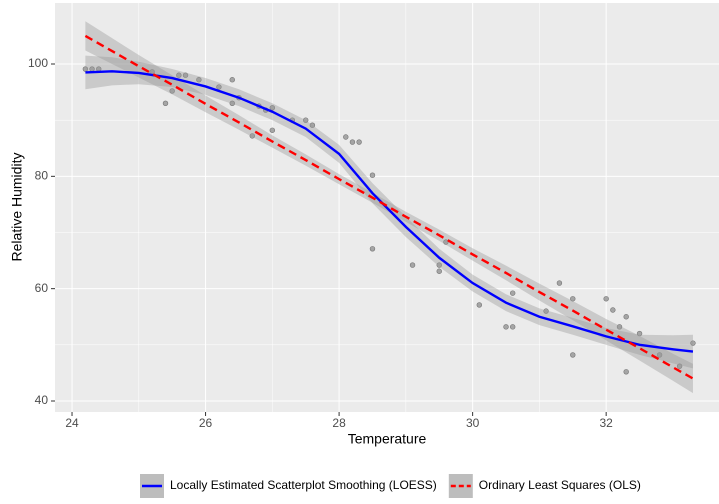 The image size is (719, 504). I want to click on x-tick-label: 26, so click(206, 423).